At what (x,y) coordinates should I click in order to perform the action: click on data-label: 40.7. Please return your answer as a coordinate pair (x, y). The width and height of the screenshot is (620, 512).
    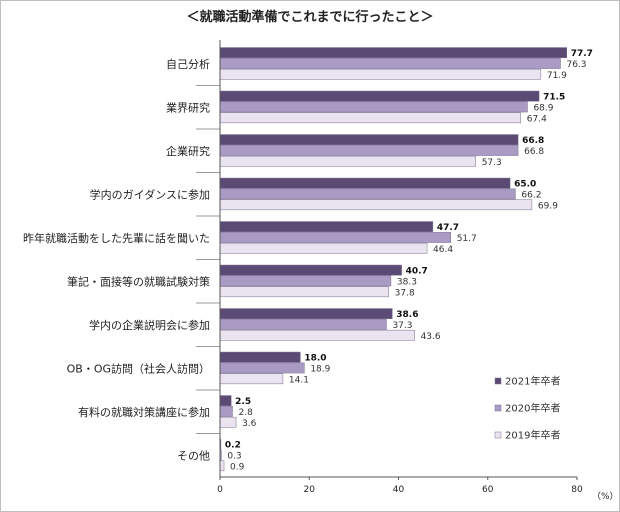
    Looking at the image, I should click on (417, 272).